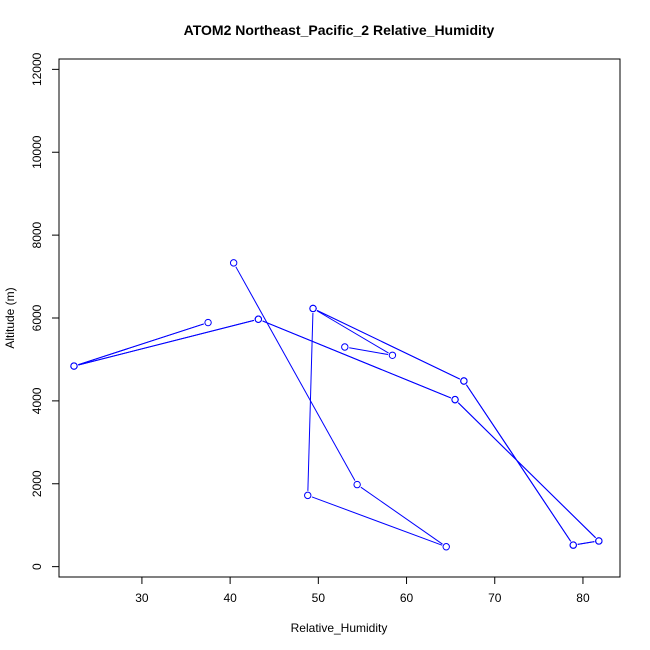 This screenshot has width=650, height=650. Describe the element at coordinates (583, 598) in the screenshot. I see `x-tick-label: 80` at that location.